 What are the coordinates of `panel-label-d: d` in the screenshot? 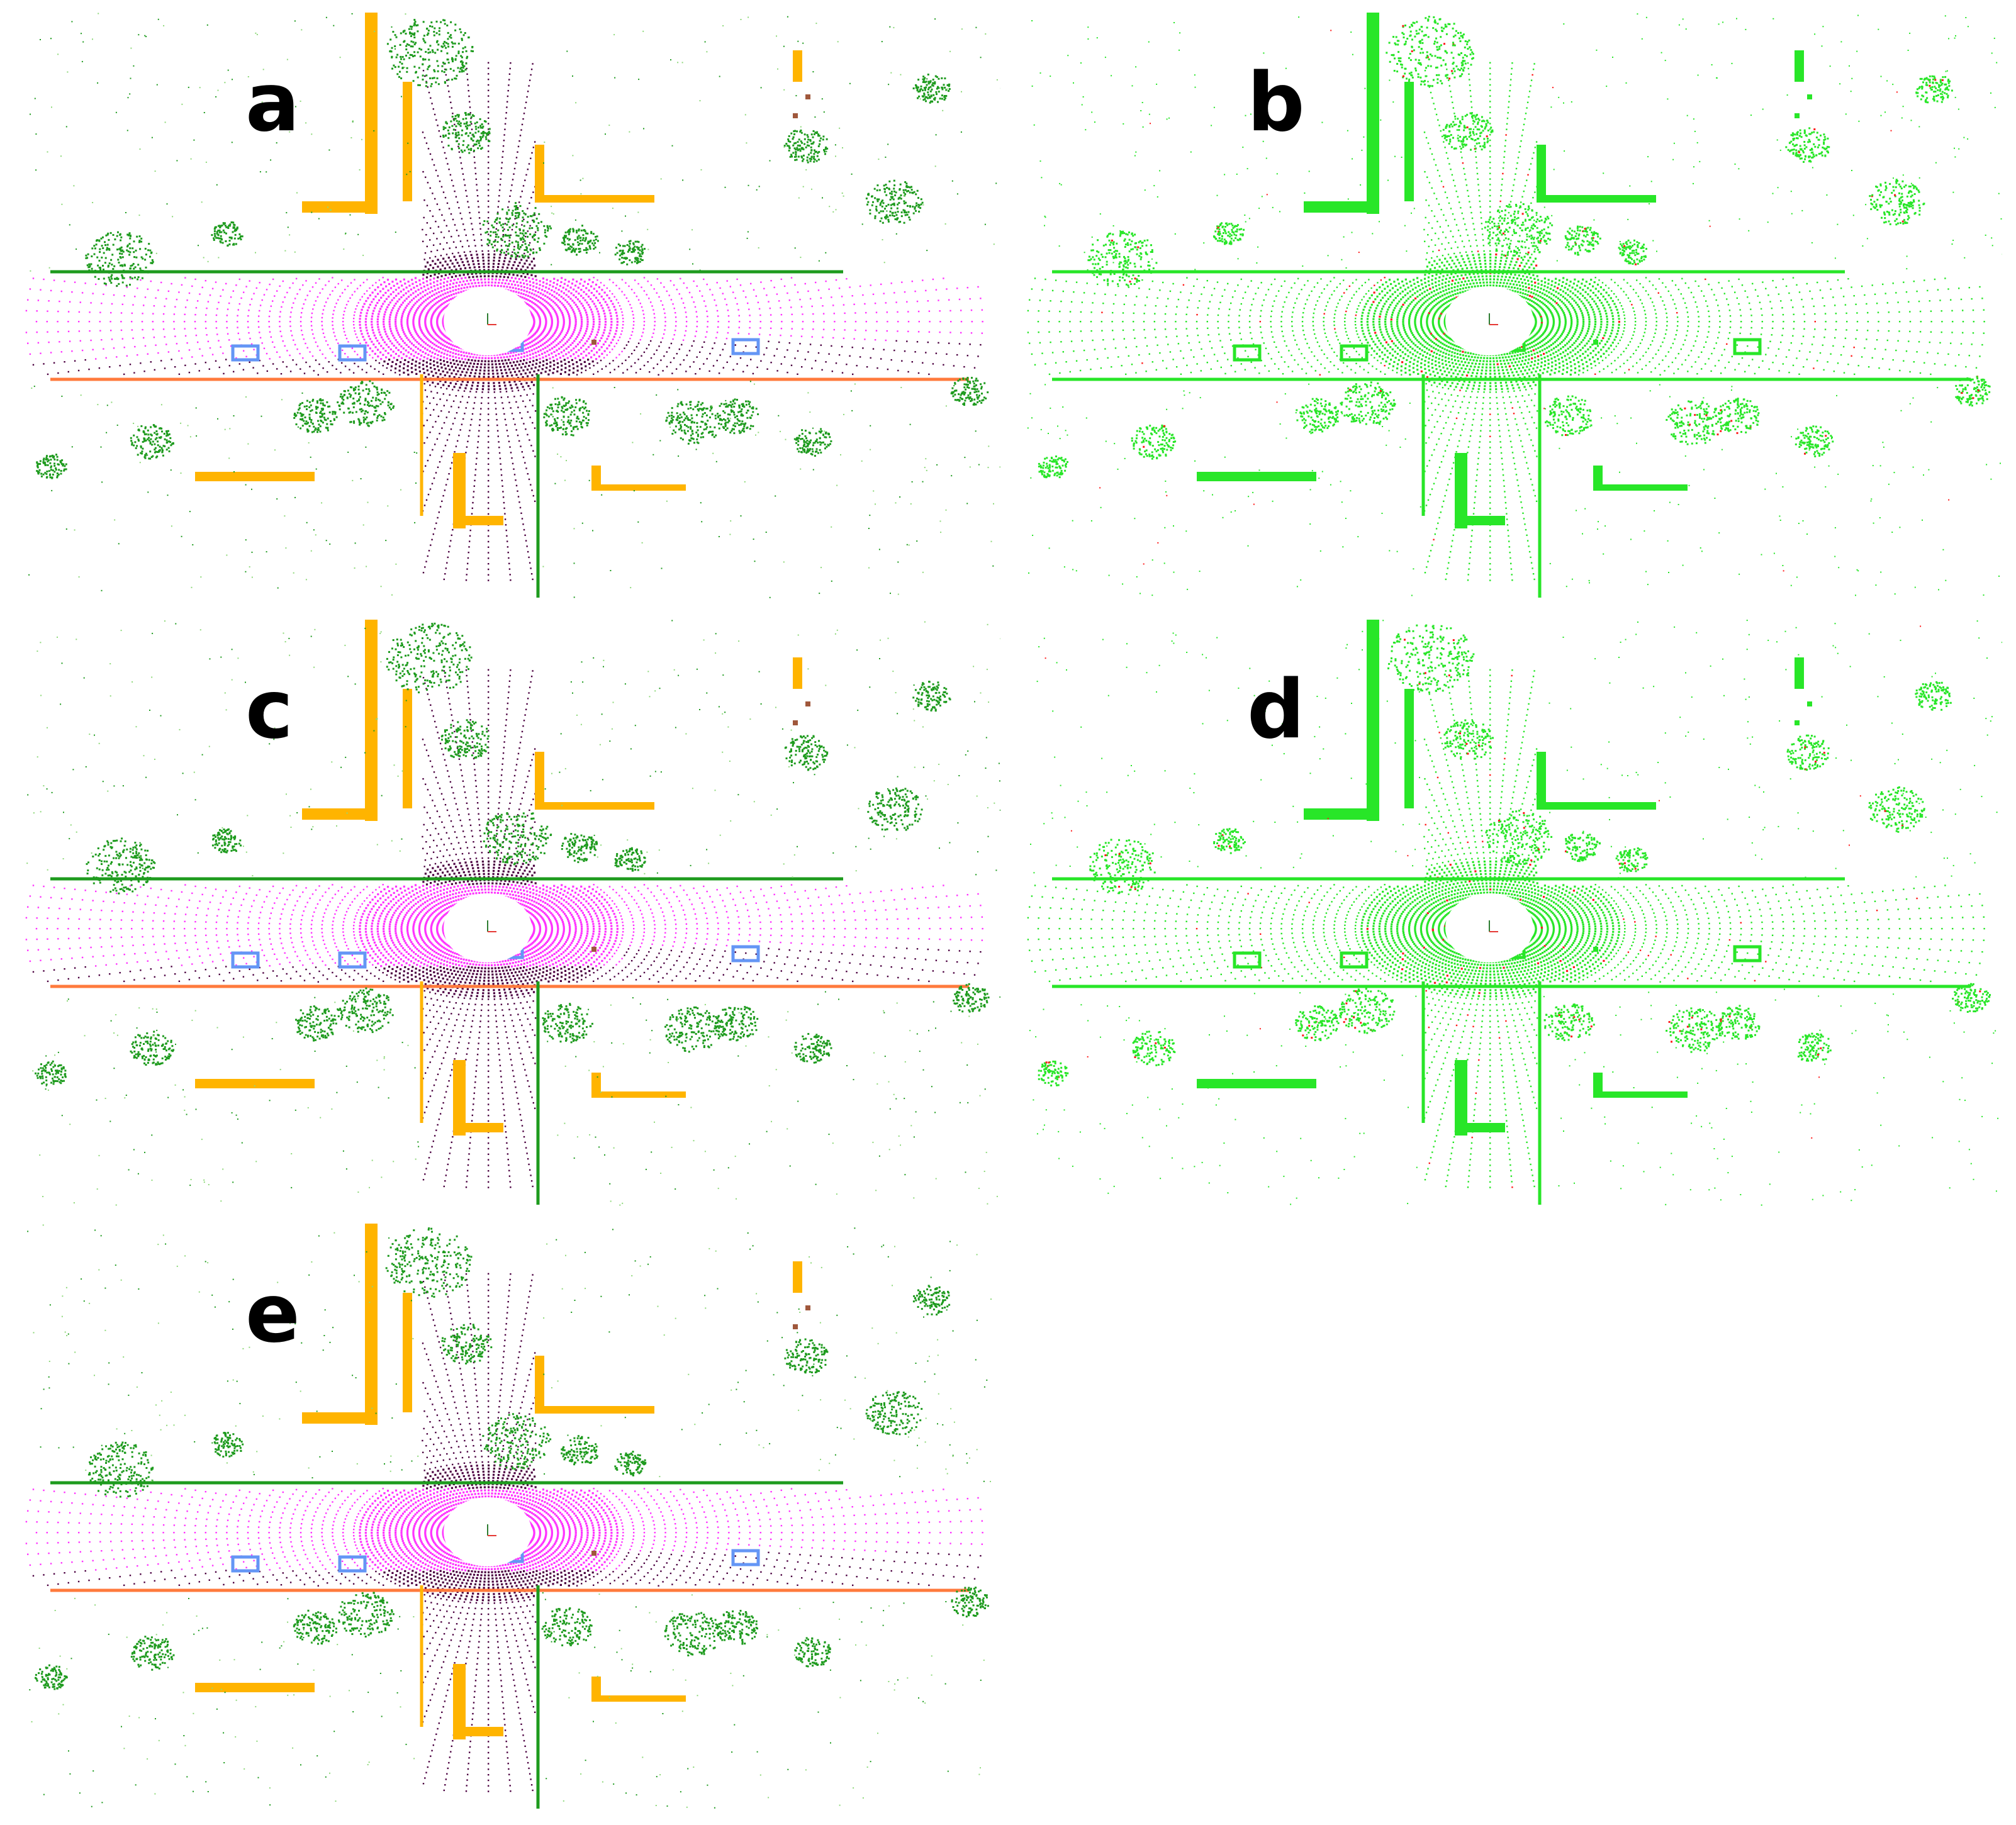 It's located at (1276, 710).